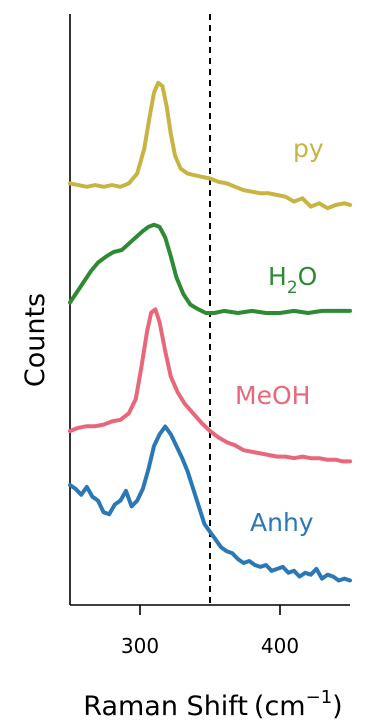 The image size is (373, 728). Describe the element at coordinates (337, 706) in the screenshot. I see `x-axis-title-unit-close: )` at that location.